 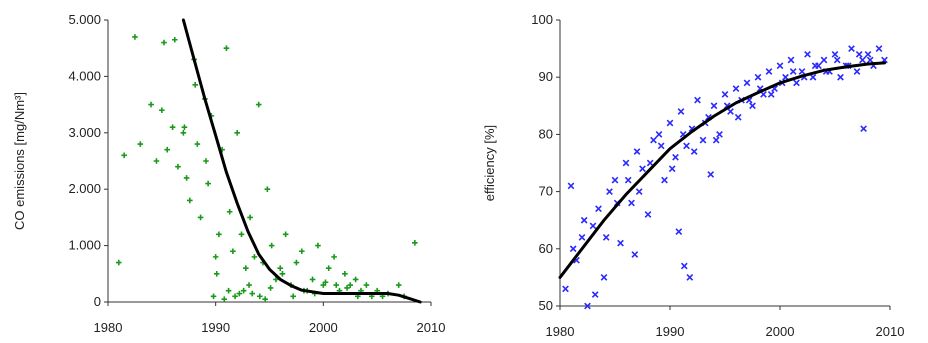 What do you see at coordinates (890, 331) in the screenshot?
I see `eff-x-tick-label: 2010` at bounding box center [890, 331].